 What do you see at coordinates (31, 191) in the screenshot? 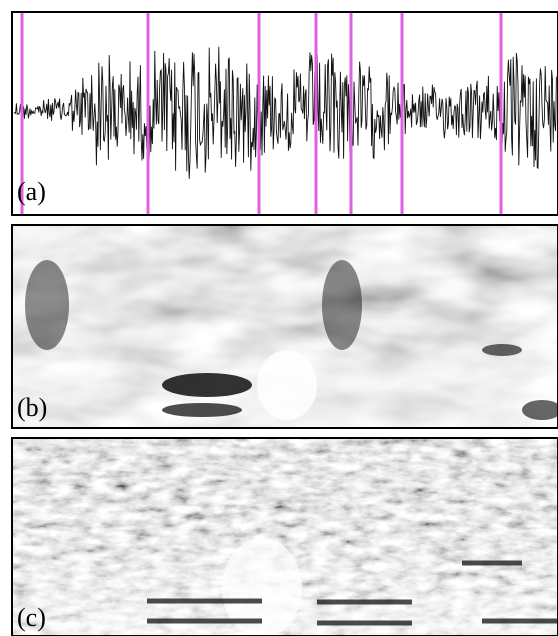
I see `panel-label: (a)` at bounding box center [31, 191].